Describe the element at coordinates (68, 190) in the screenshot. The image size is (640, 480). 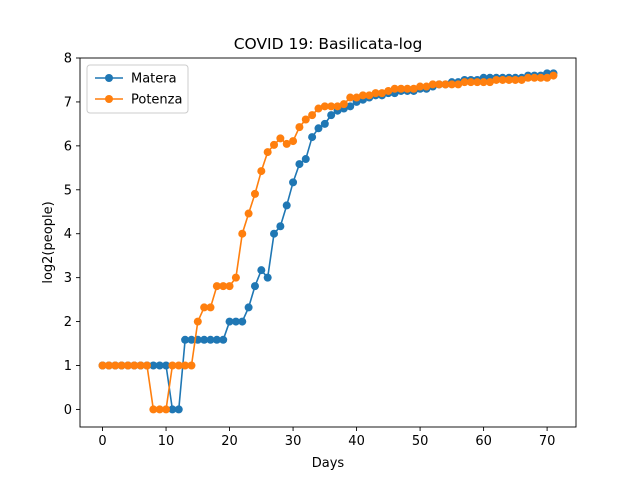
I see `y-tick-label: 5` at that location.